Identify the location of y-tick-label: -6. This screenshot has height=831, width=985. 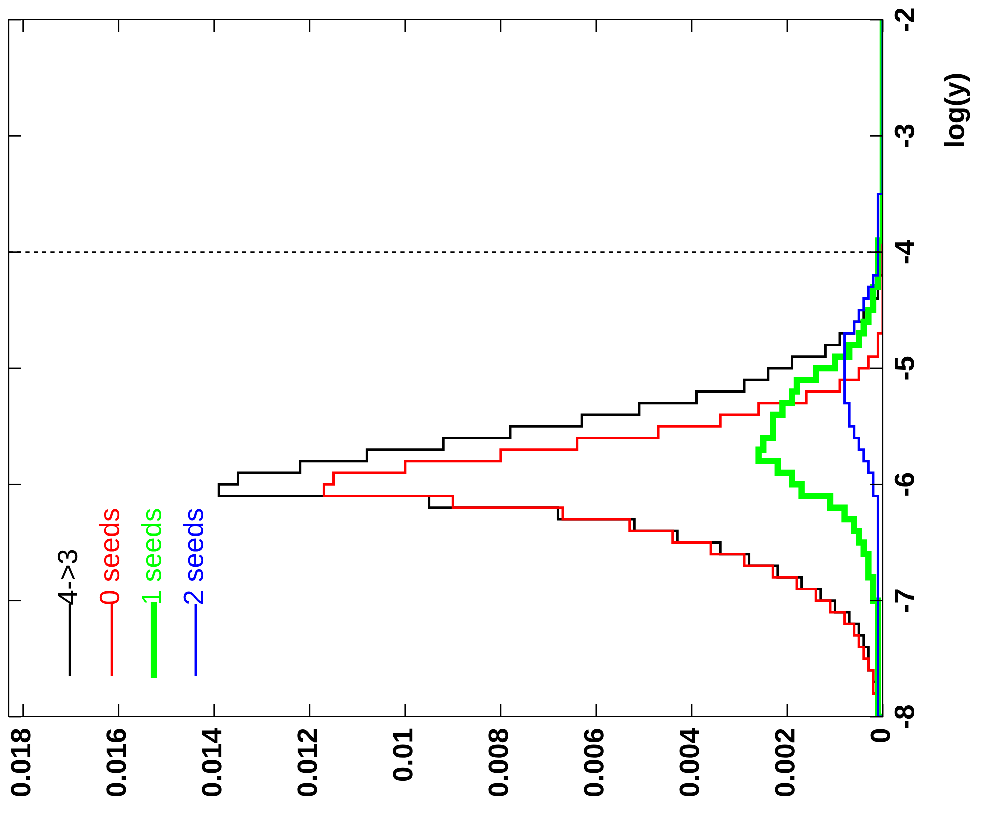
(904, 484).